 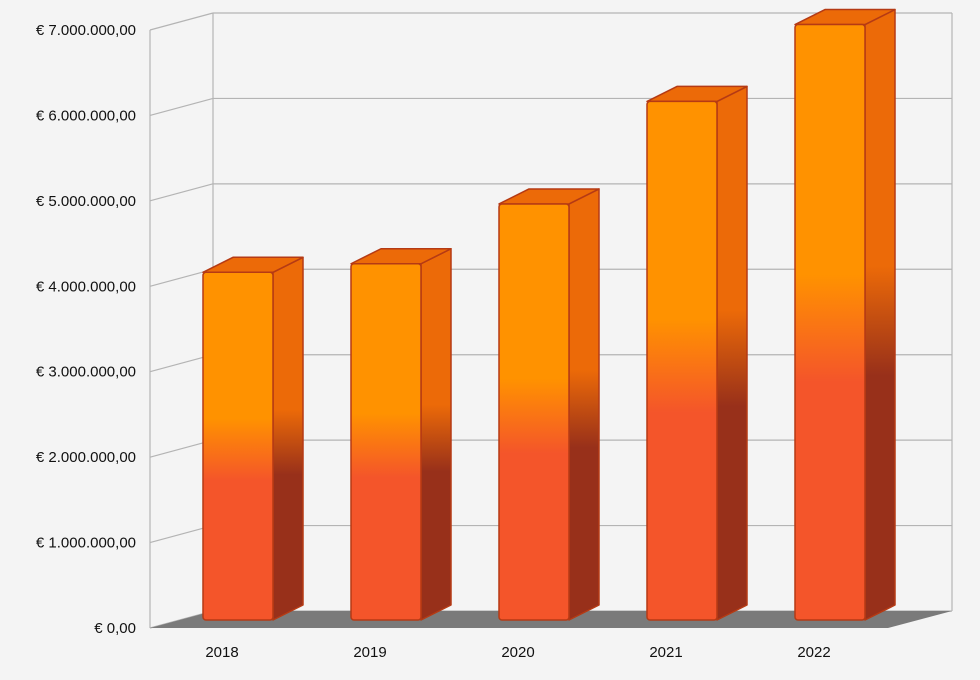 I want to click on y-tick-label: € 1.000.000,00, so click(x=86, y=543).